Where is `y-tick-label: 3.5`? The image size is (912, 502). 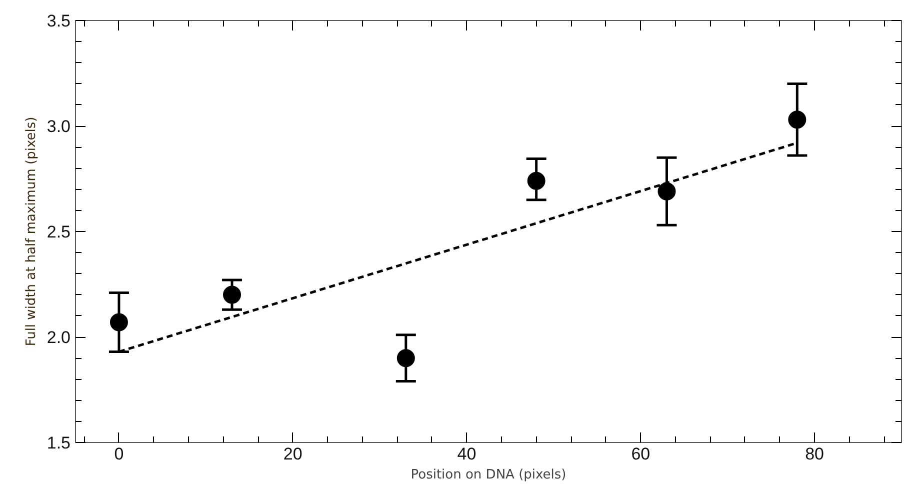
y-tick-label: 3.5 is located at coordinates (58, 21).